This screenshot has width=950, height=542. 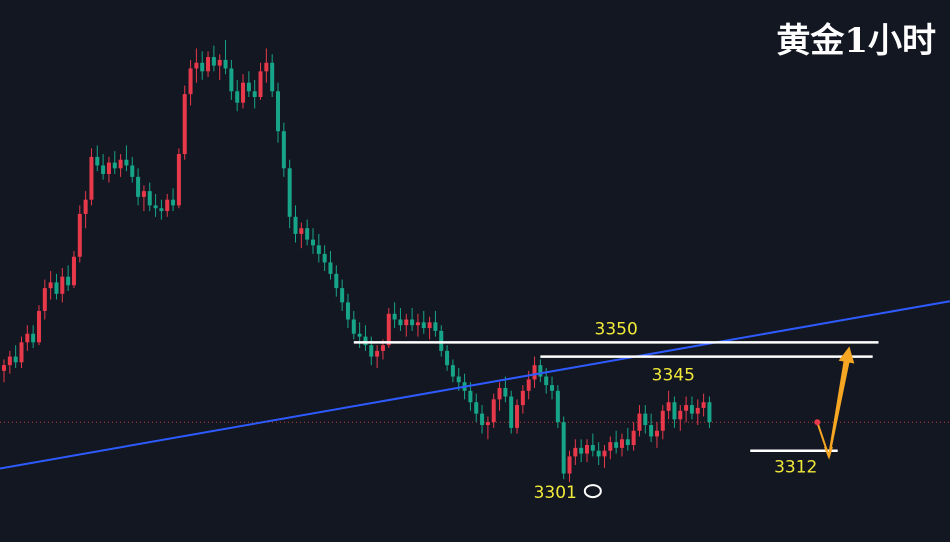 What do you see at coordinates (856, 41) in the screenshot?
I see `chart-title: 黄金1小时` at bounding box center [856, 41].